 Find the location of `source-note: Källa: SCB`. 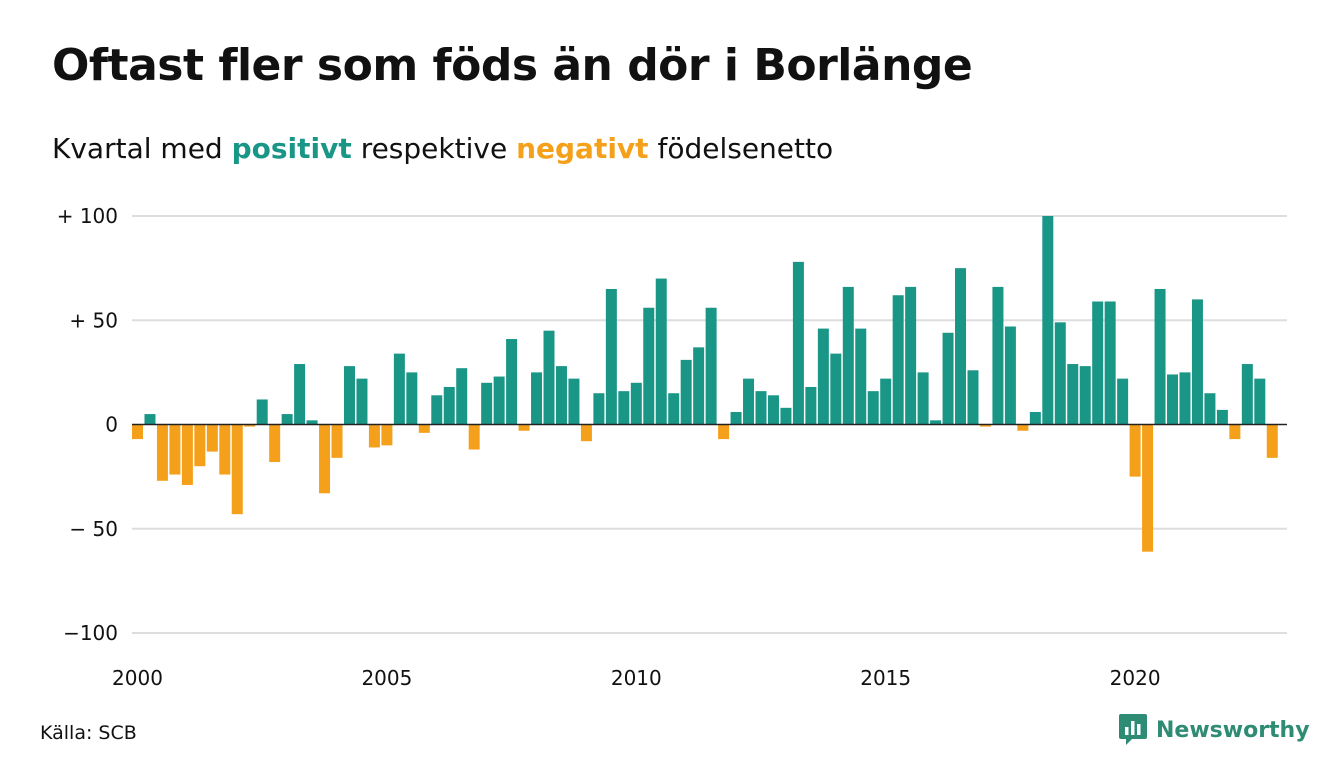

source-note: Källa: SCB is located at coordinates (88, 733).